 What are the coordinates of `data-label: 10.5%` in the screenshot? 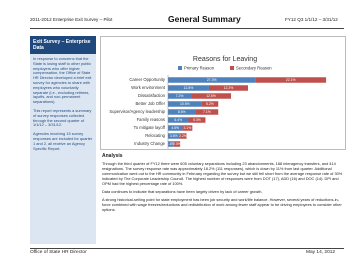 It's located at (185, 104).